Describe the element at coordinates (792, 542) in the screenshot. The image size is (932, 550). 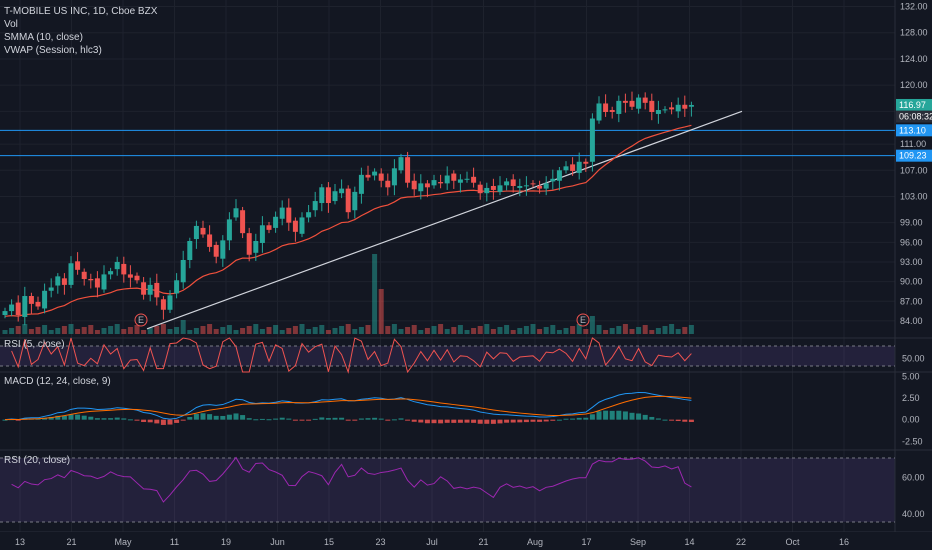
I see `time-tick-label: Oct` at that location.